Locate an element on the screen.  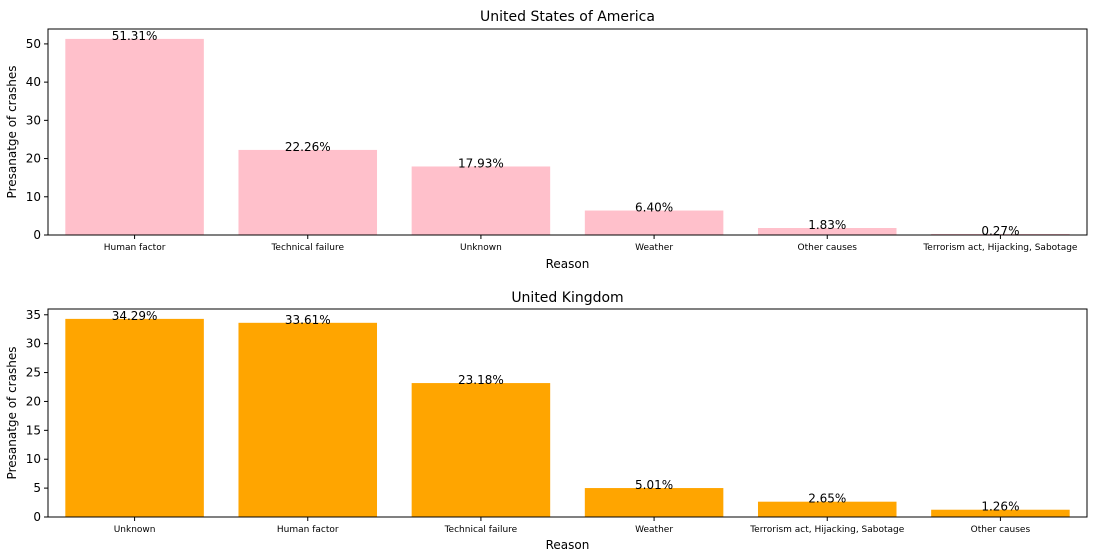
data-label: 1.83% is located at coordinates (827, 225).